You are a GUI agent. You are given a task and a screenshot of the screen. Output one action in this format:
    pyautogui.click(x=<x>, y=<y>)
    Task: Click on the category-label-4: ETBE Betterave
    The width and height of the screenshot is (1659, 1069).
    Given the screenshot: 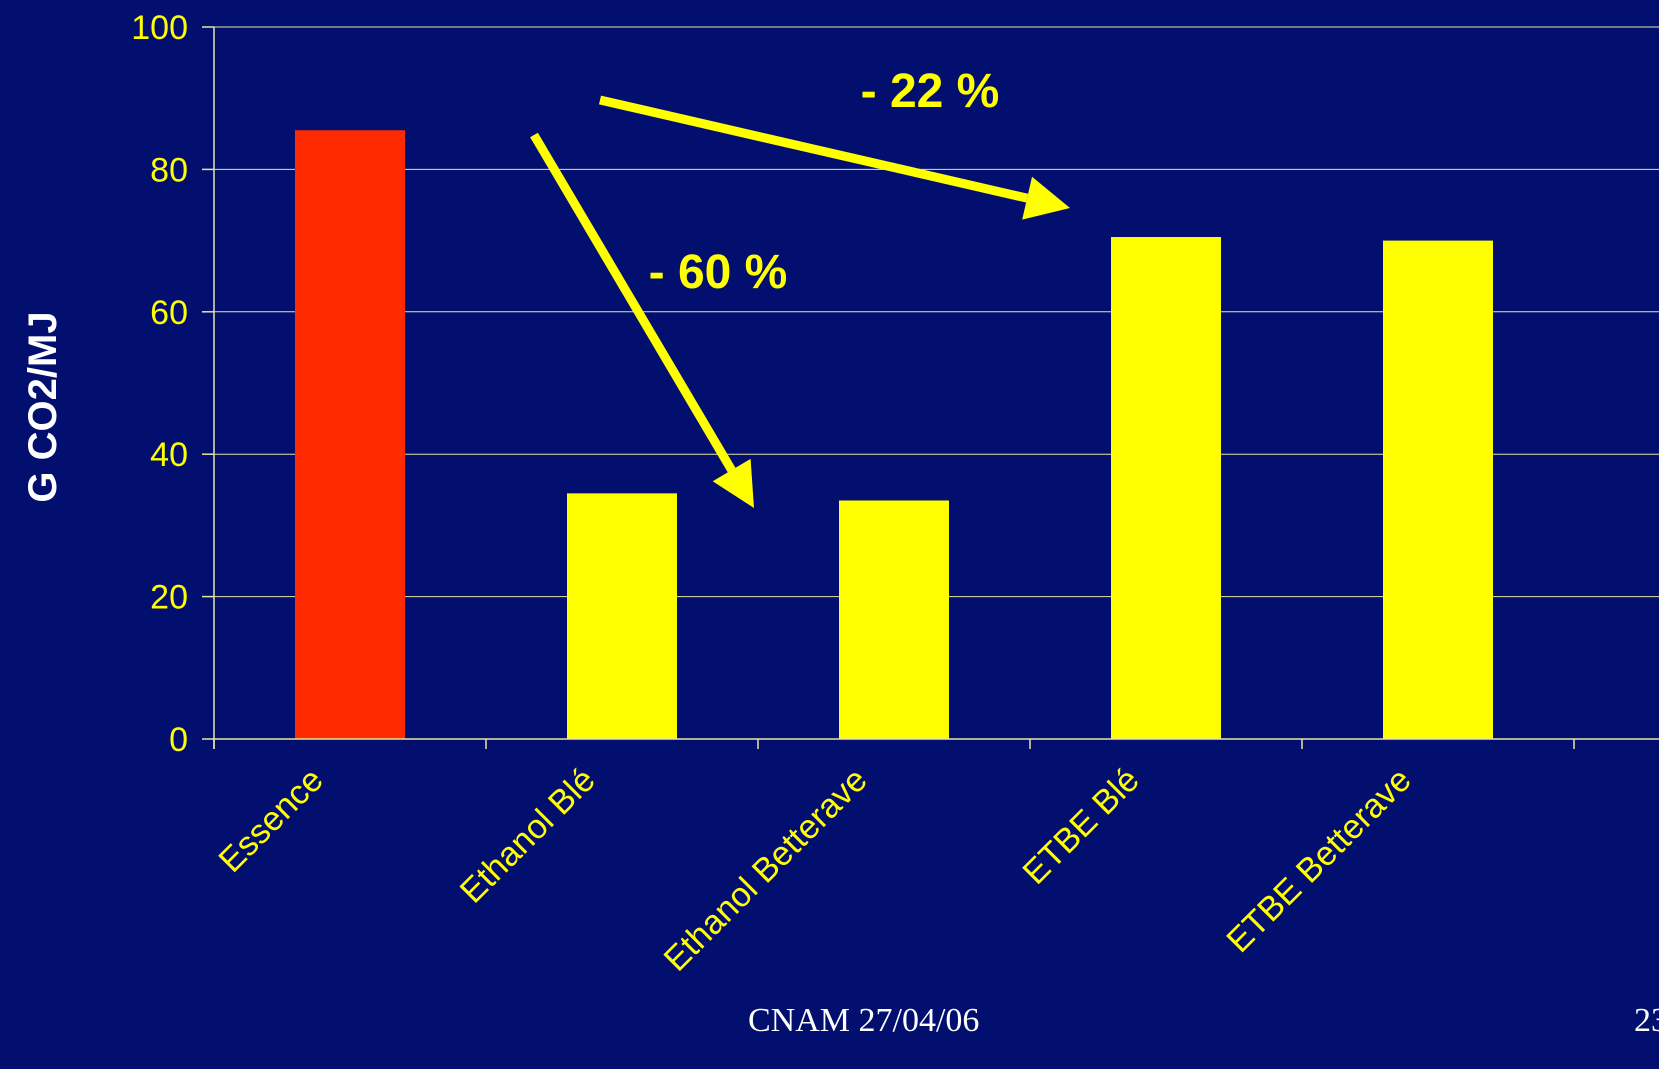 What is the action you would take?
    pyautogui.click(x=1318, y=860)
    